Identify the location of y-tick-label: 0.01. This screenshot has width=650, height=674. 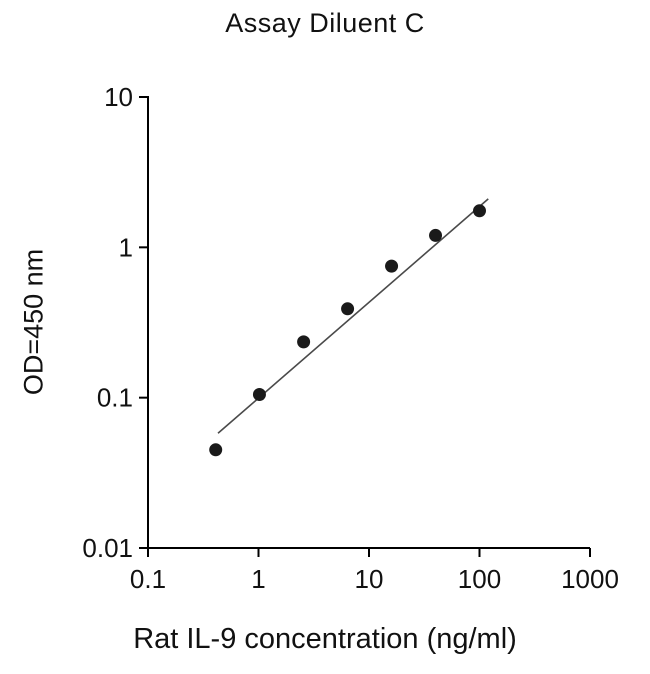
(107, 548).